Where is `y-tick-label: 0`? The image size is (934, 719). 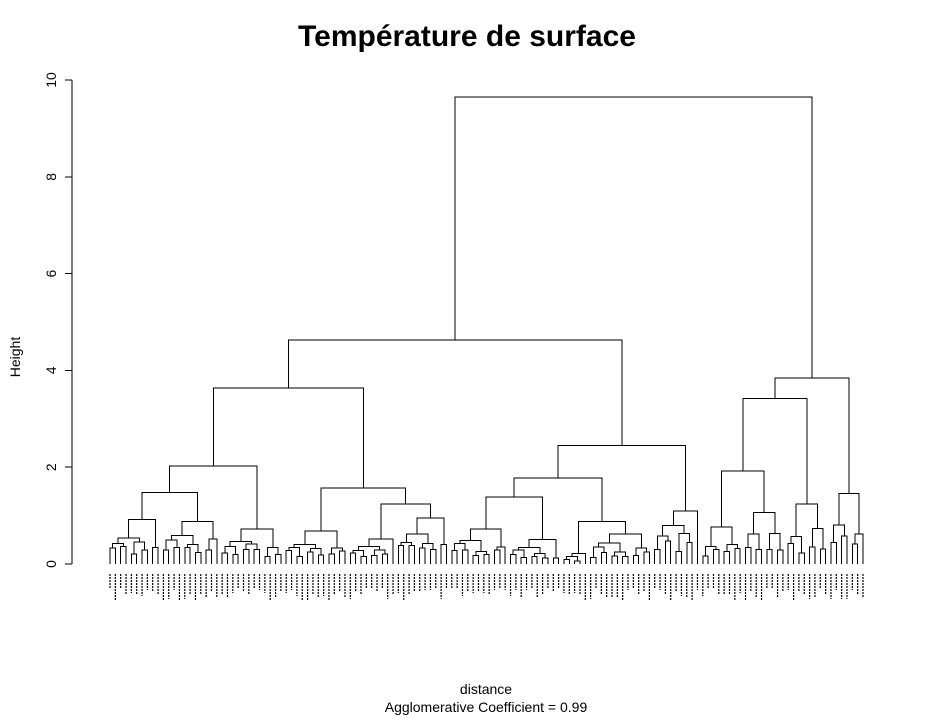 y-tick-label: 0 is located at coordinates (51, 564).